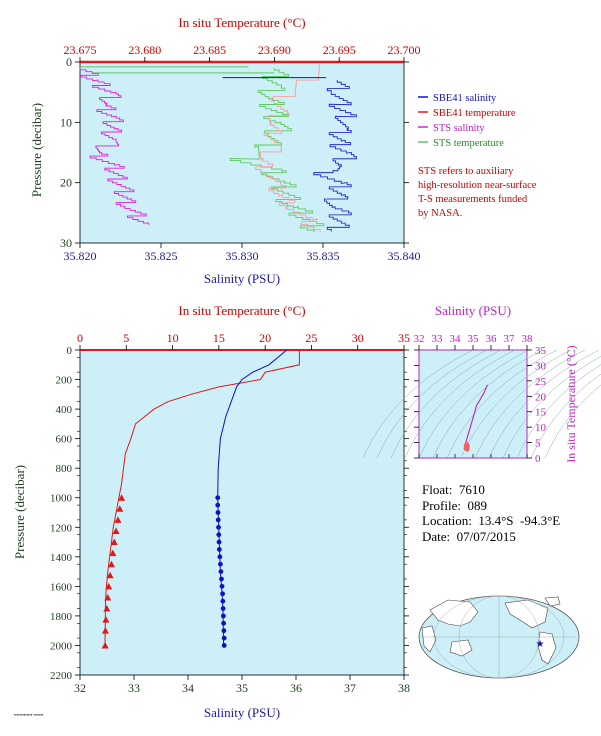  What do you see at coordinates (218, 148) in the screenshot?
I see `top-series-group` at bounding box center [218, 148].